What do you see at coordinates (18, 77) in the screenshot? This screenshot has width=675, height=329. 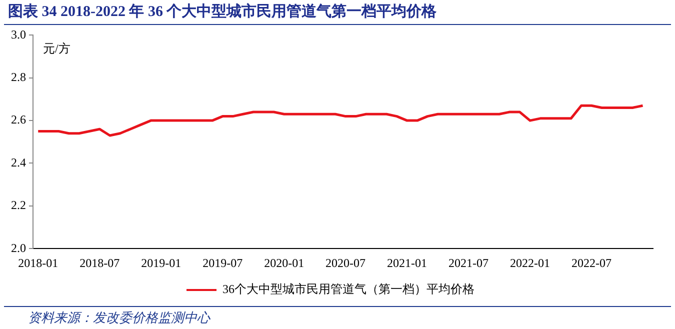 I see `y-tick-label: 2.8` at bounding box center [18, 77].